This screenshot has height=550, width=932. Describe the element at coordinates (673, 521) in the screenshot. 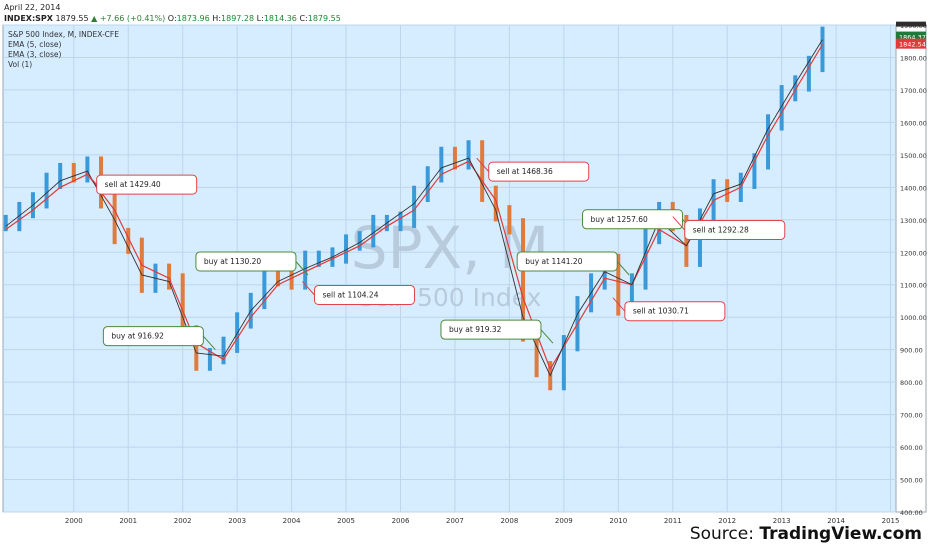

I see `x-tick-label: 2011` at that location.